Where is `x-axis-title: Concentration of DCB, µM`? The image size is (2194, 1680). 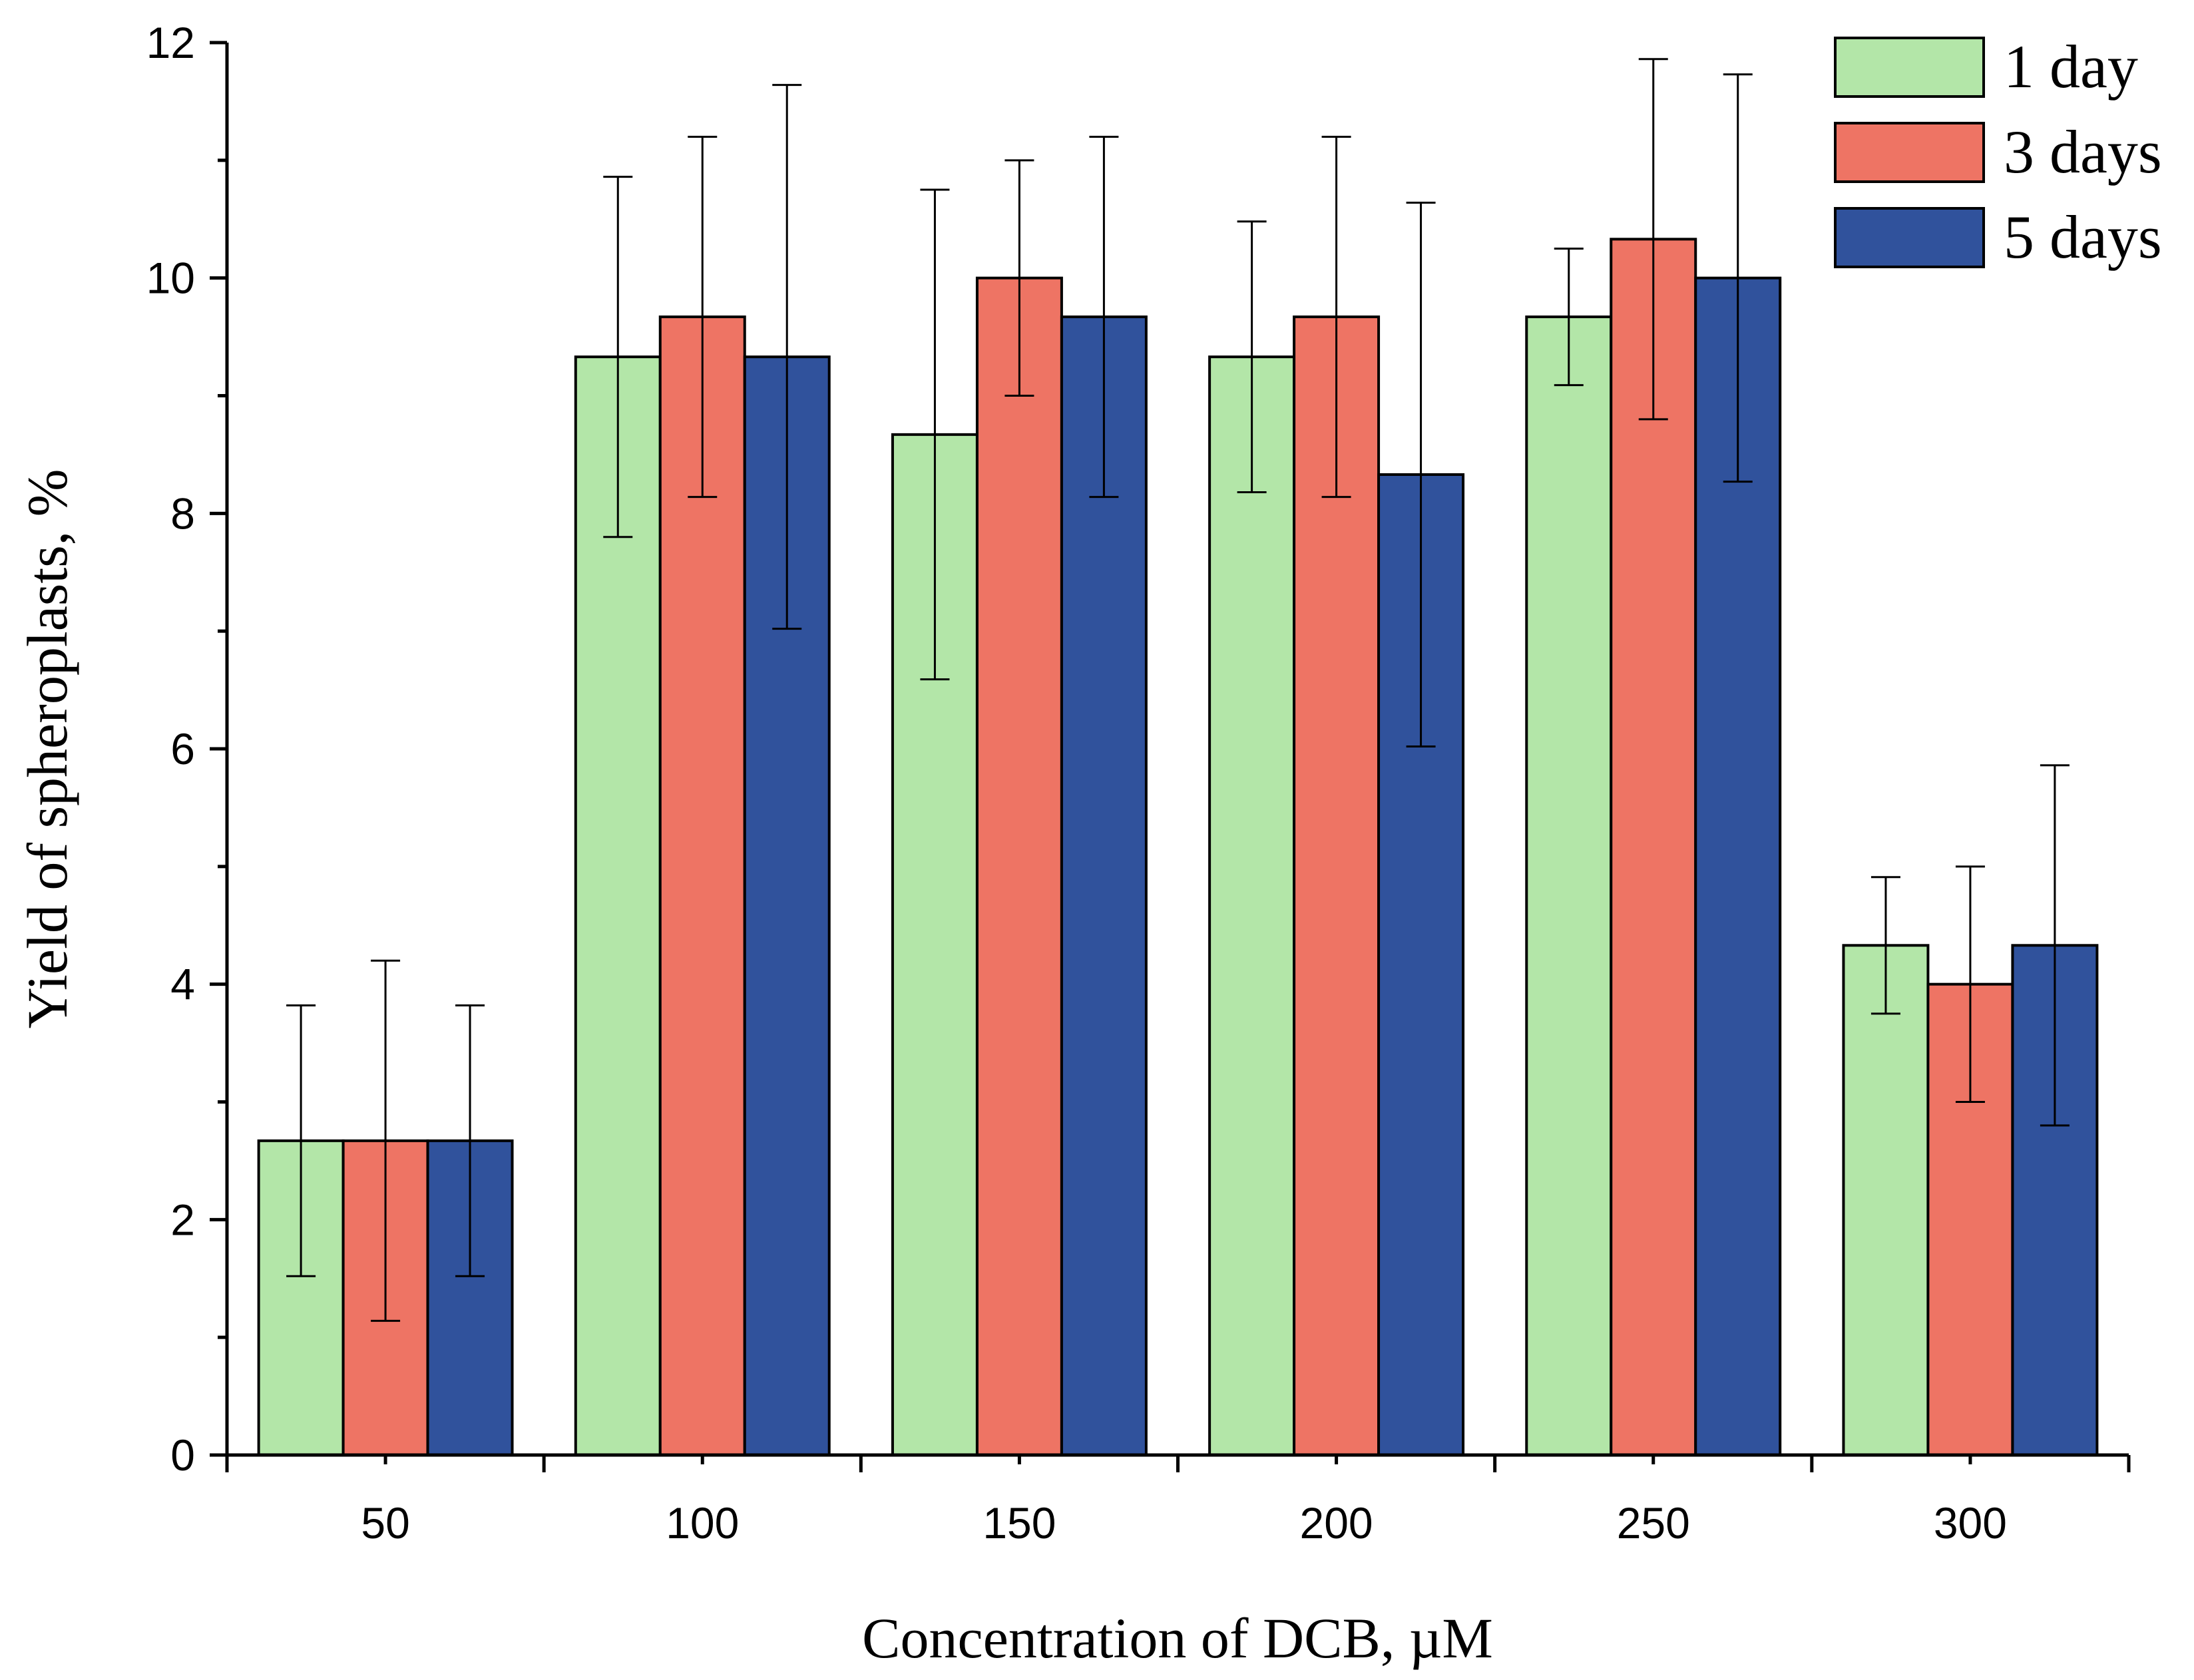 x-axis-title: Concentration of DCB, µM is located at coordinates (1178, 1638).